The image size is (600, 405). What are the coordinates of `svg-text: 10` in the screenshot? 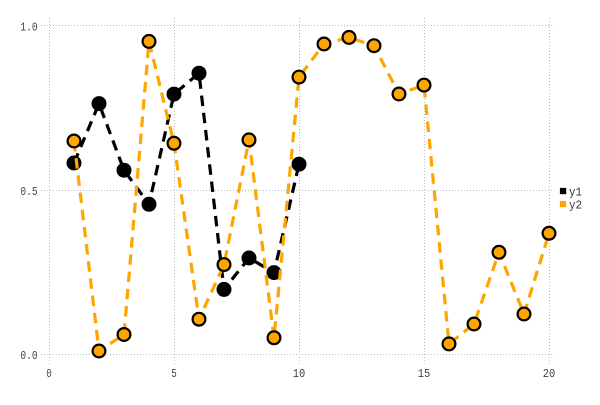 It's located at (299, 374).